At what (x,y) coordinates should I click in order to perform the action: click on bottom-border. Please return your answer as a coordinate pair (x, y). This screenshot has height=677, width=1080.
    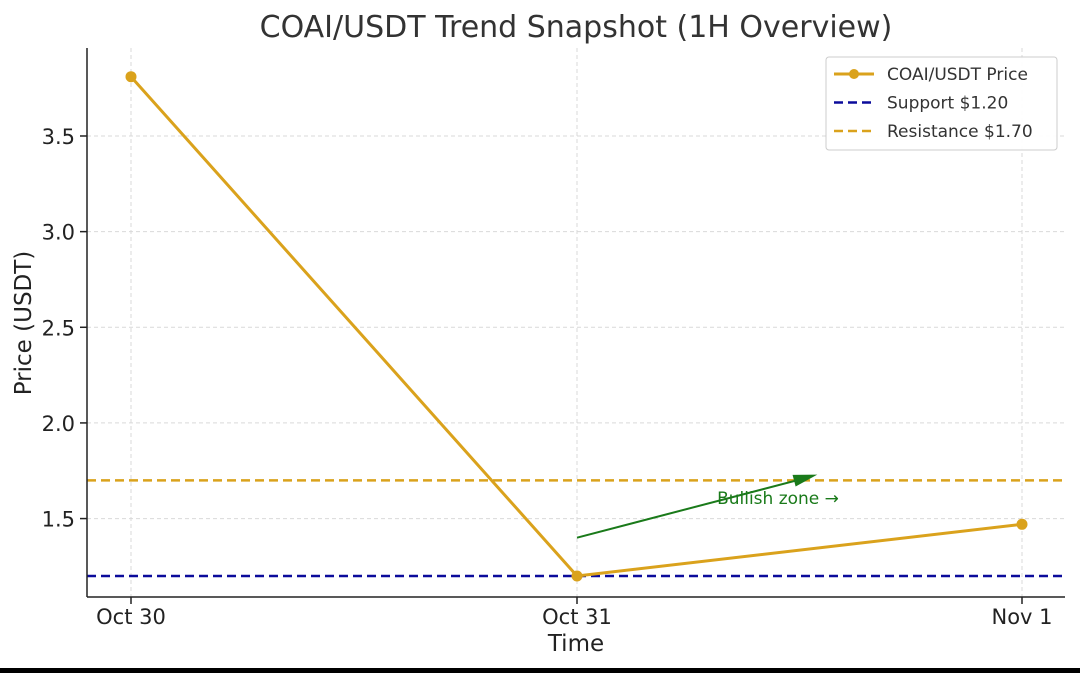
    Looking at the image, I should click on (540, 670).